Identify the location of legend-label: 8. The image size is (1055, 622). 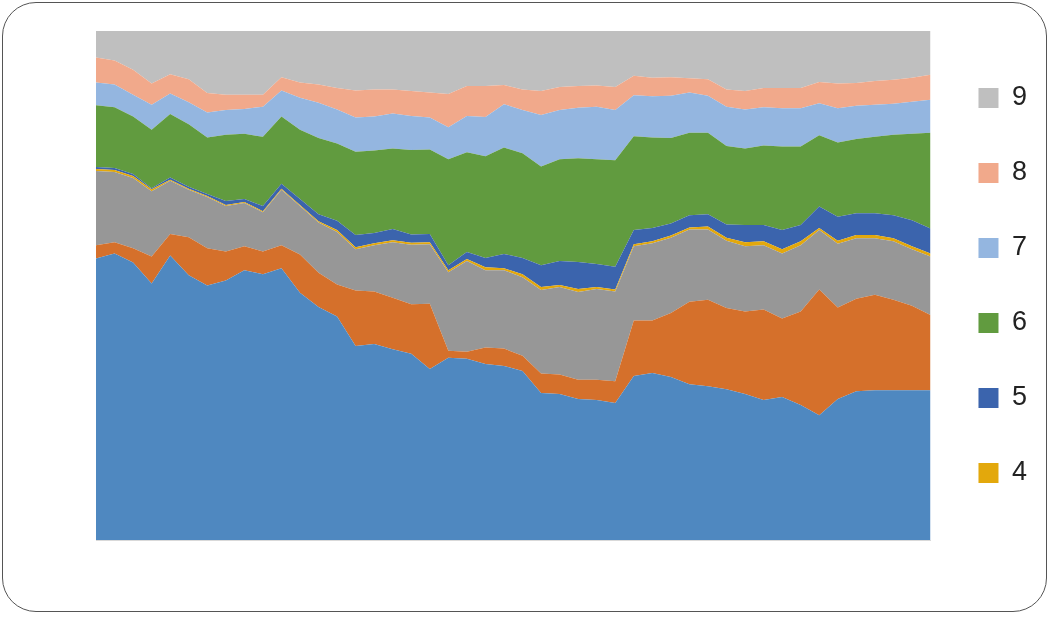
(1019, 171).